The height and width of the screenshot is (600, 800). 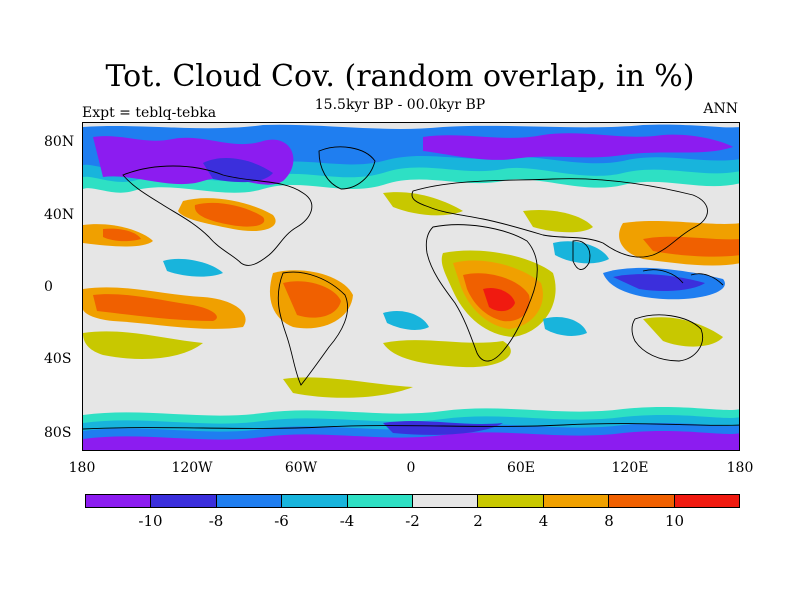 I want to click on antarctic-anomaly-band, so click(x=411, y=428).